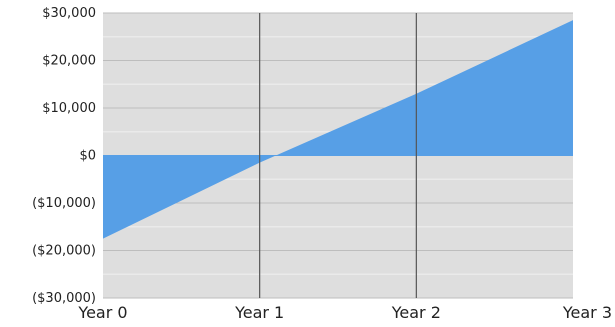  Describe the element at coordinates (64, 298) in the screenshot. I see `y-tick-label: ($30,000)` at that location.